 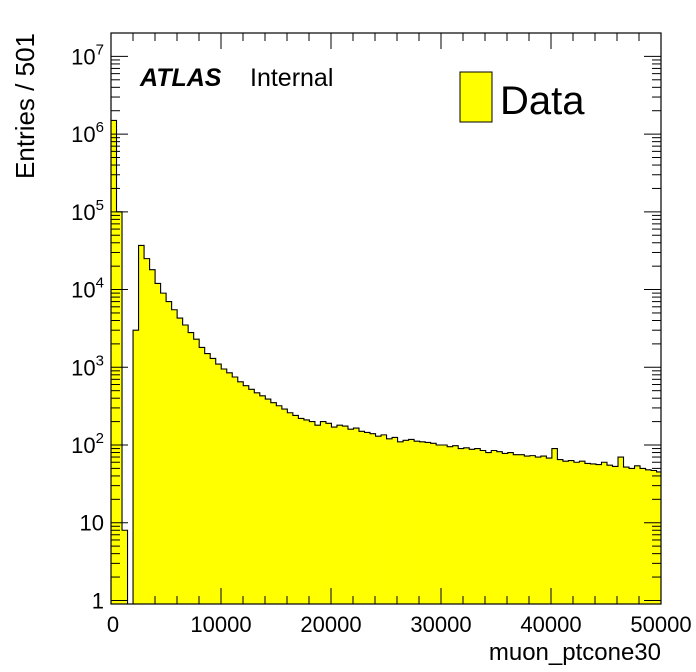 What do you see at coordinates (113, 624) in the screenshot?
I see `x-tick-label: 0` at bounding box center [113, 624].